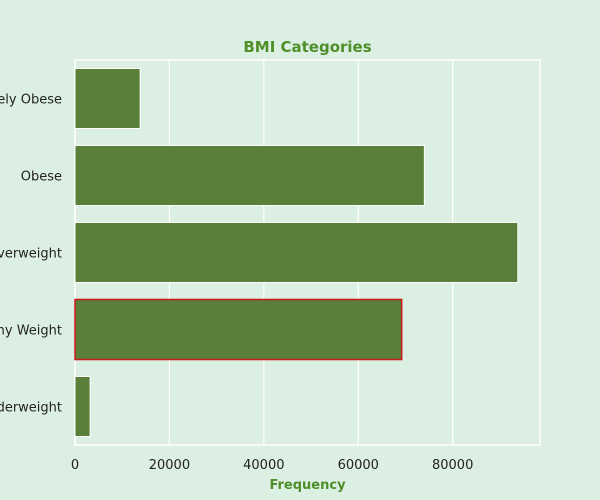 The image size is (600, 500). I want to click on x-tick-60000: 60000, so click(358, 465).